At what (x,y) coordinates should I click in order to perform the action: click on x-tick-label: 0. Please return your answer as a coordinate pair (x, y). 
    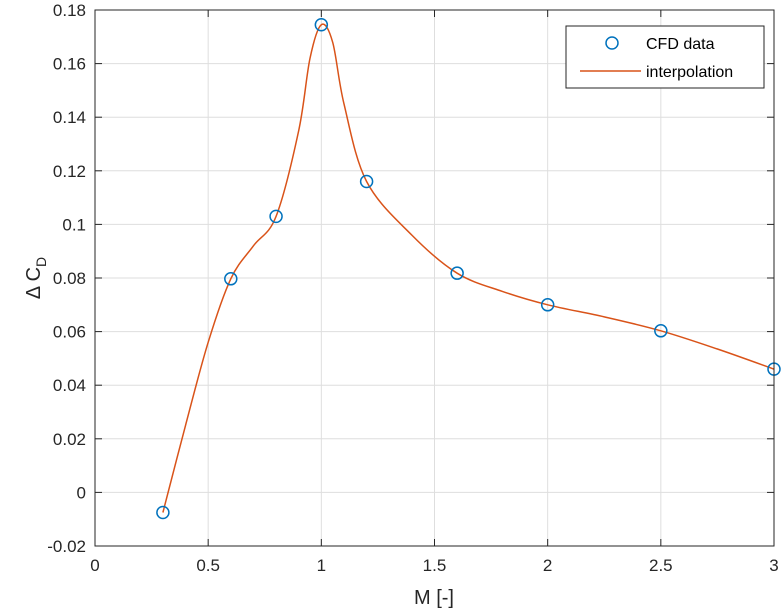
    Looking at the image, I should click on (94, 565).